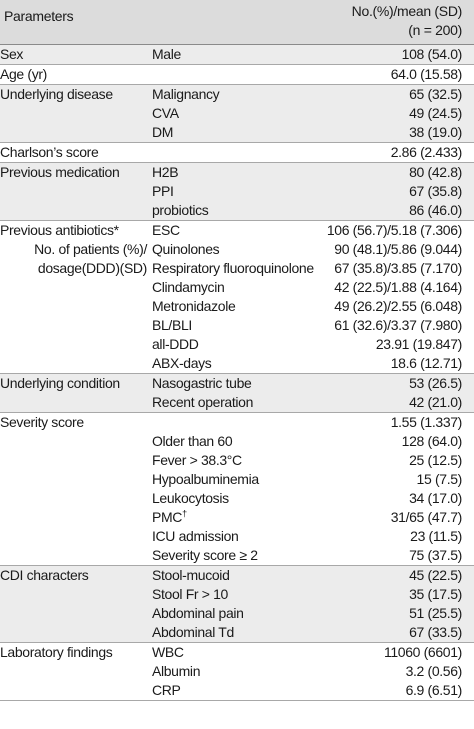  What do you see at coordinates (237, 536) in the screenshot?
I see `table-row: ICU admission 23 (11.5)` at bounding box center [237, 536].